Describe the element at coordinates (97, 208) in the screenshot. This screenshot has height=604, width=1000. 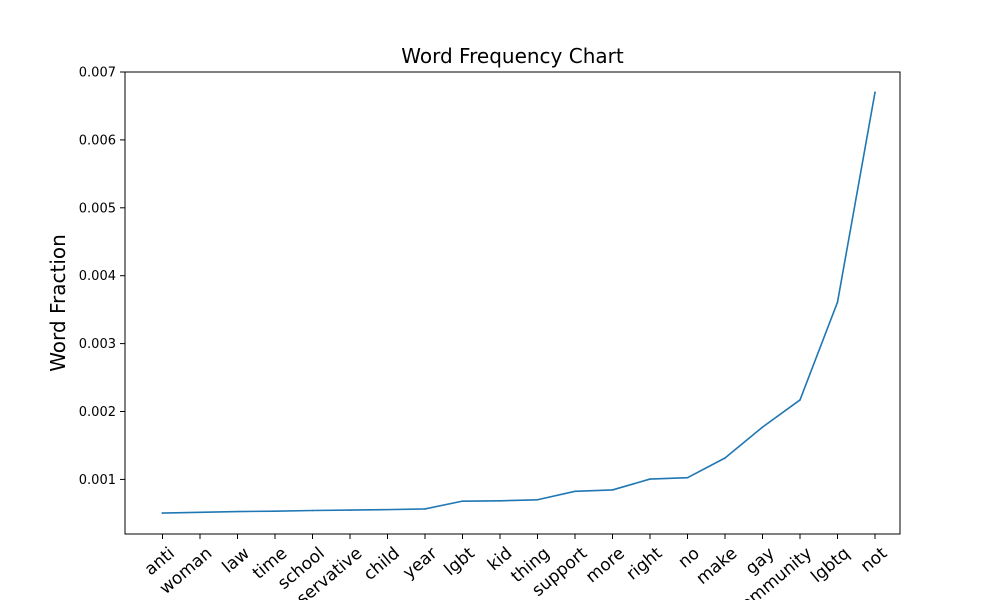
I see `y-tick-label: 0.005` at that location.